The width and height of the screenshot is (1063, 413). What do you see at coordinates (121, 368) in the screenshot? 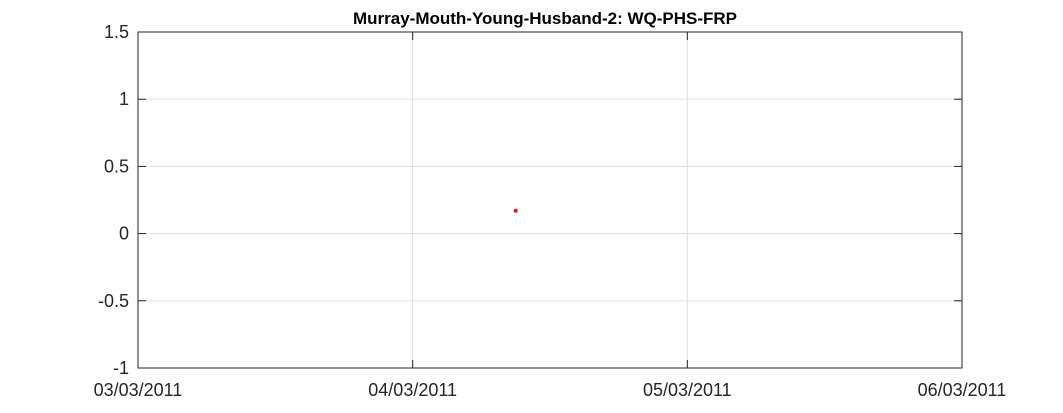
I see `y-tick-label: -1` at bounding box center [121, 368].